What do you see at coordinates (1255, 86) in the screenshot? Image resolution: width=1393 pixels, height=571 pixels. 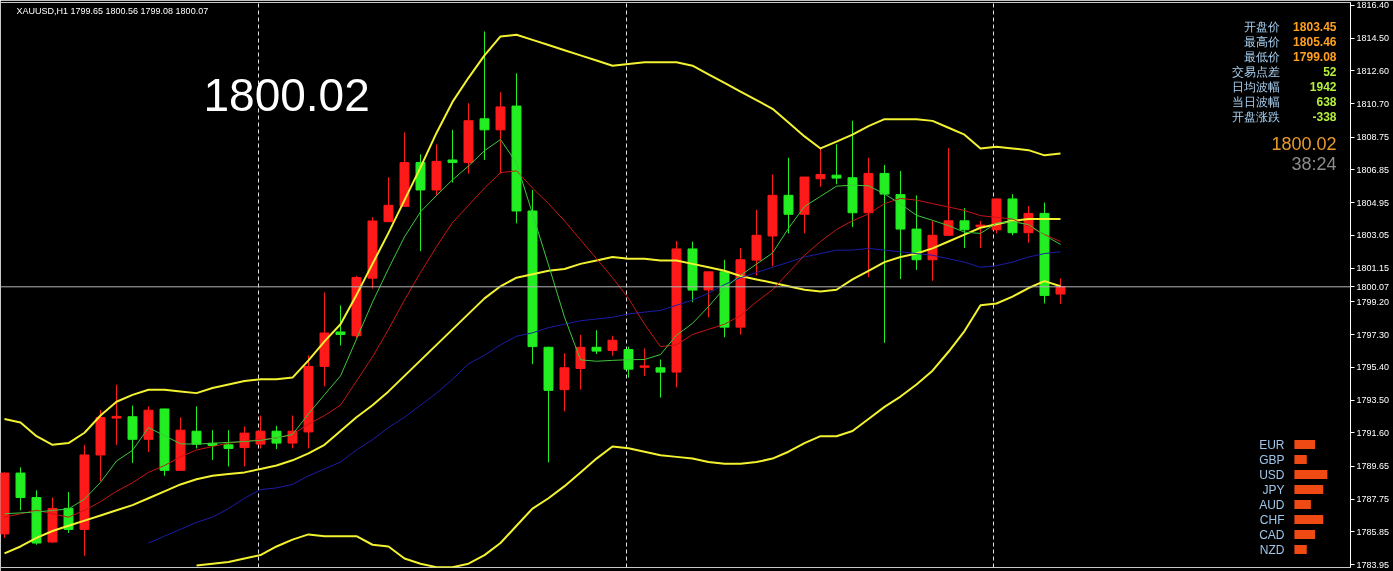 I see `text: 日均波幅` at bounding box center [1255, 86].